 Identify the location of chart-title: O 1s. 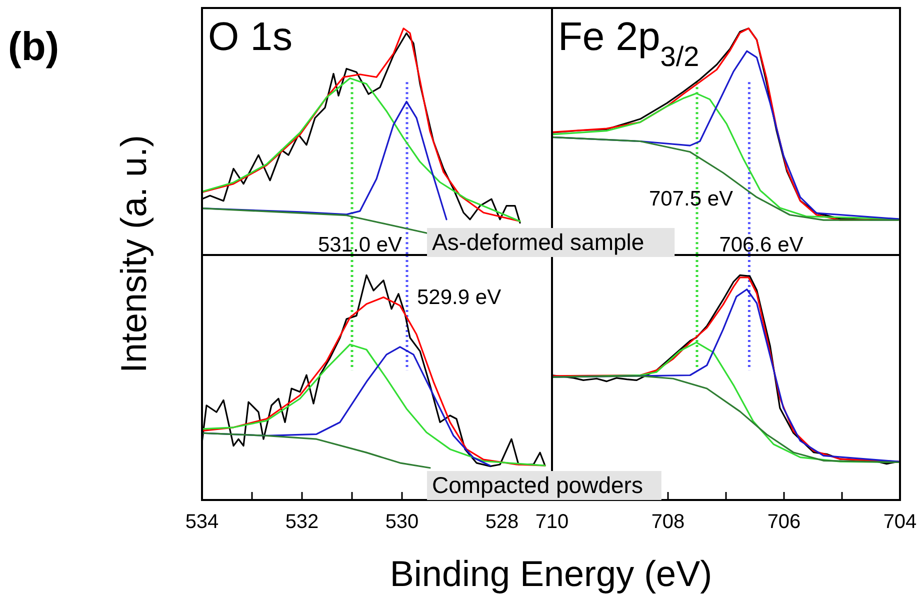
(250, 37).